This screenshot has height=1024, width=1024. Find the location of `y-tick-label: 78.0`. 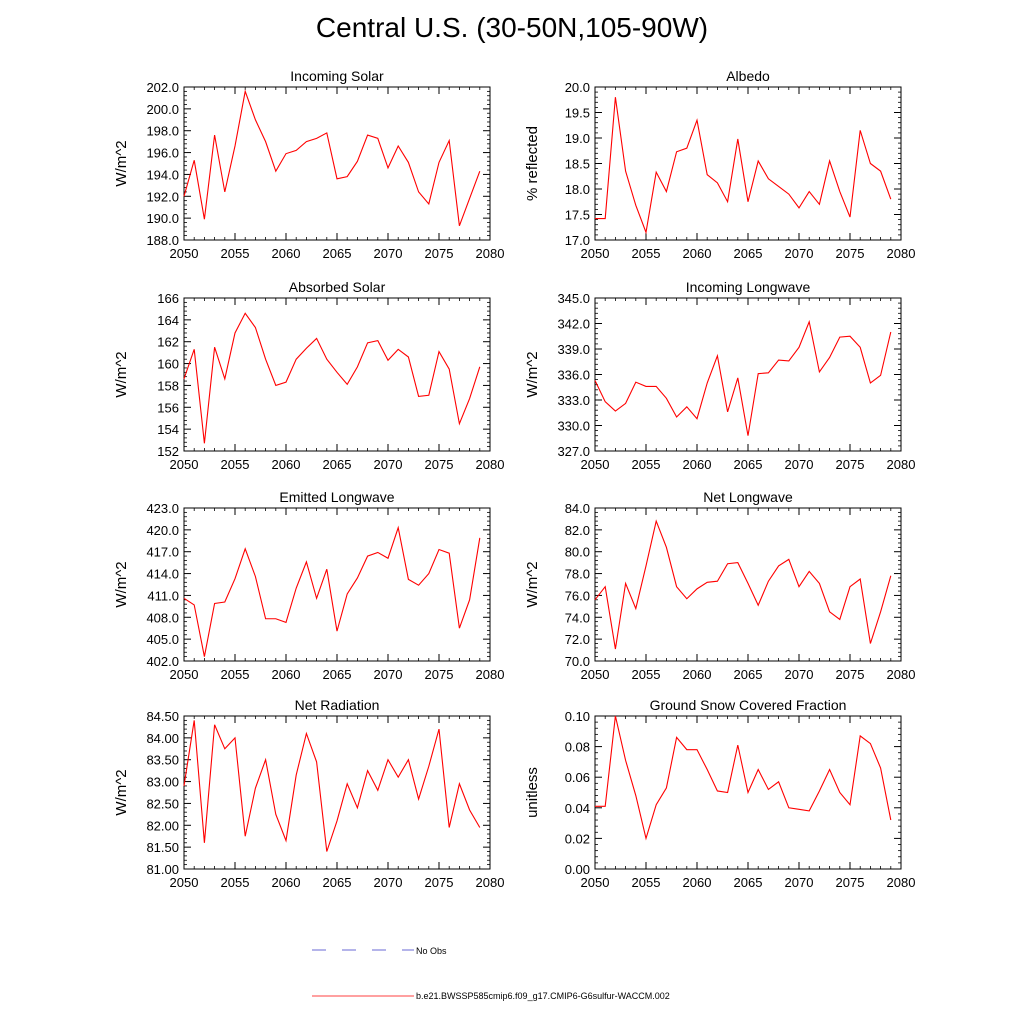

y-tick-label: 78.0 is located at coordinates (577, 574).